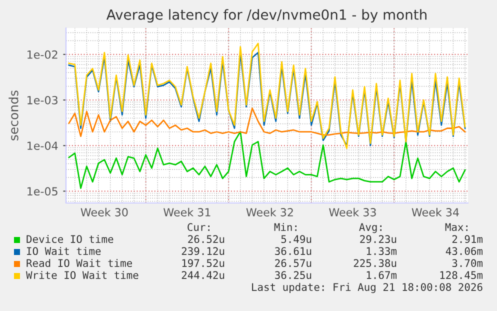 The width and height of the screenshot is (497, 311). Describe the element at coordinates (352, 212) in the screenshot. I see `x-tick-label: Week 33` at that location.